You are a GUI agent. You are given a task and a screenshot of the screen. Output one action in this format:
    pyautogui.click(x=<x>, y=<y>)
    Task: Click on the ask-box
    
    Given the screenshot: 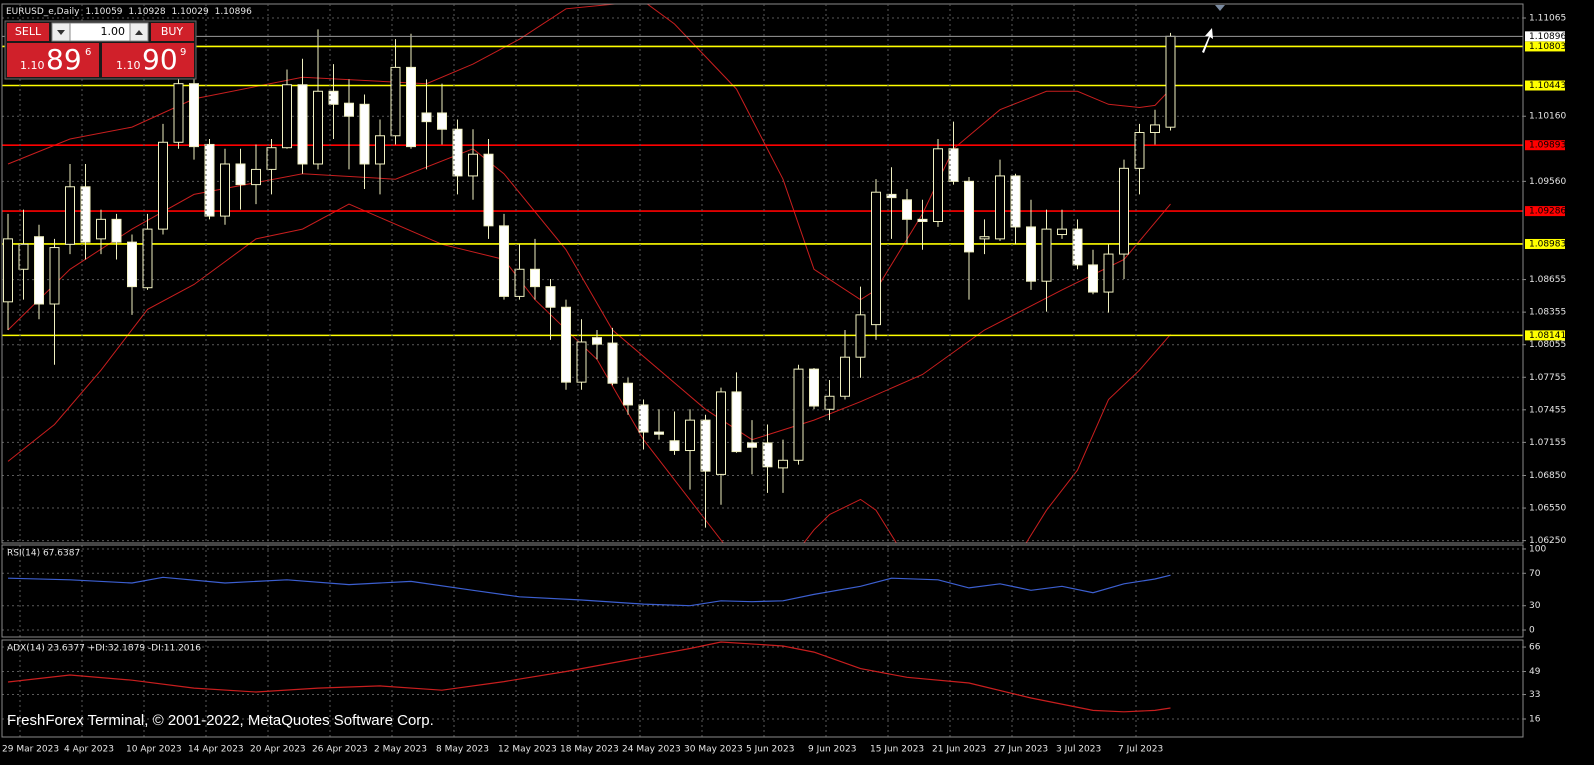 What is the action you would take?
    pyautogui.click(x=148, y=60)
    